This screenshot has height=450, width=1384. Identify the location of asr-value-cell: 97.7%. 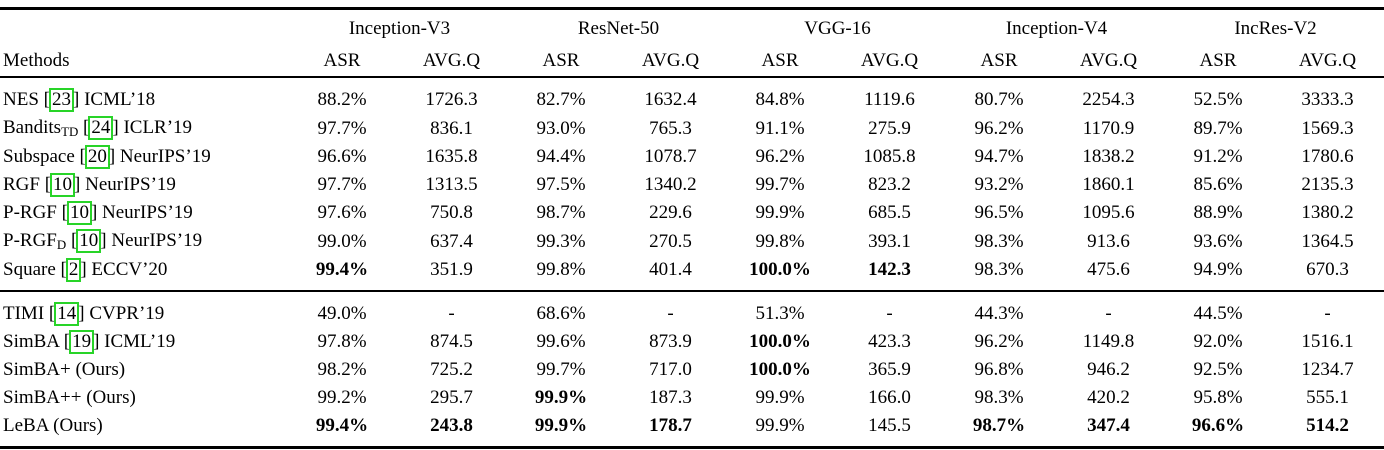
(342, 184).